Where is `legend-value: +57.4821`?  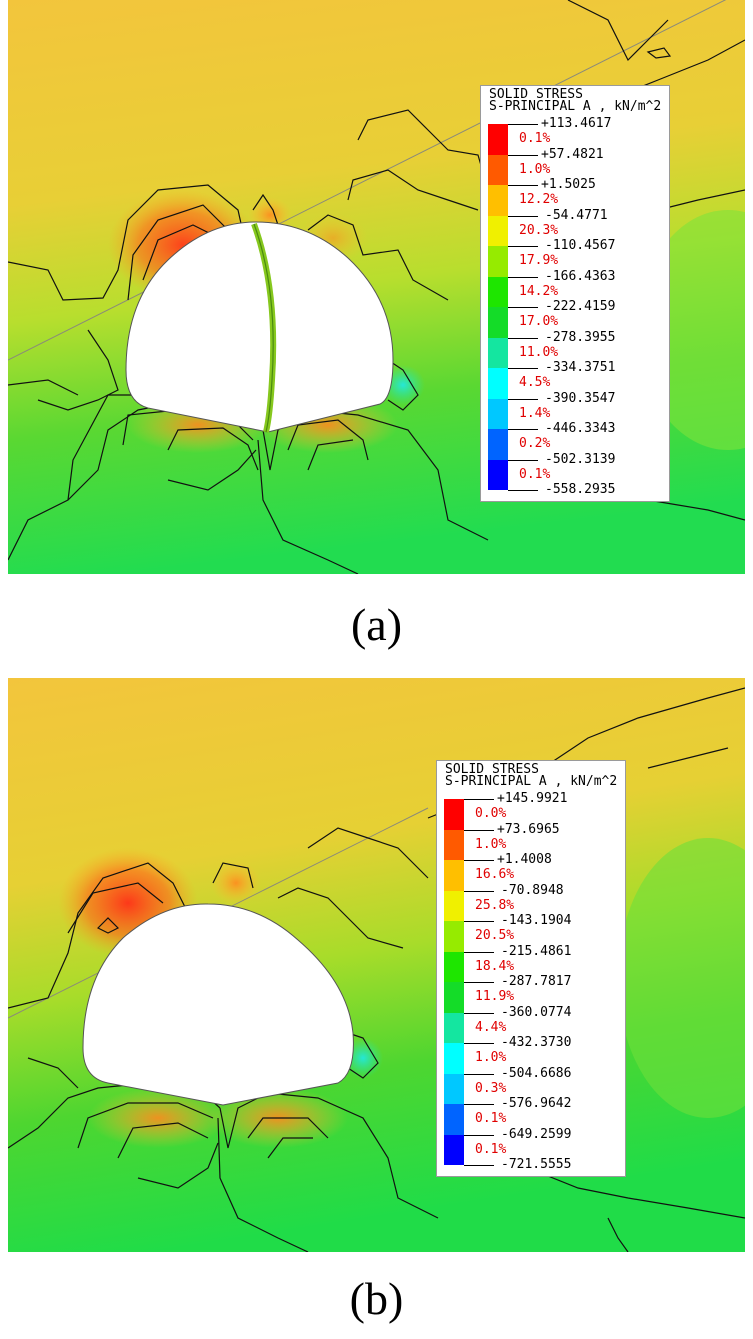 legend-value: +57.4821 is located at coordinates (572, 154).